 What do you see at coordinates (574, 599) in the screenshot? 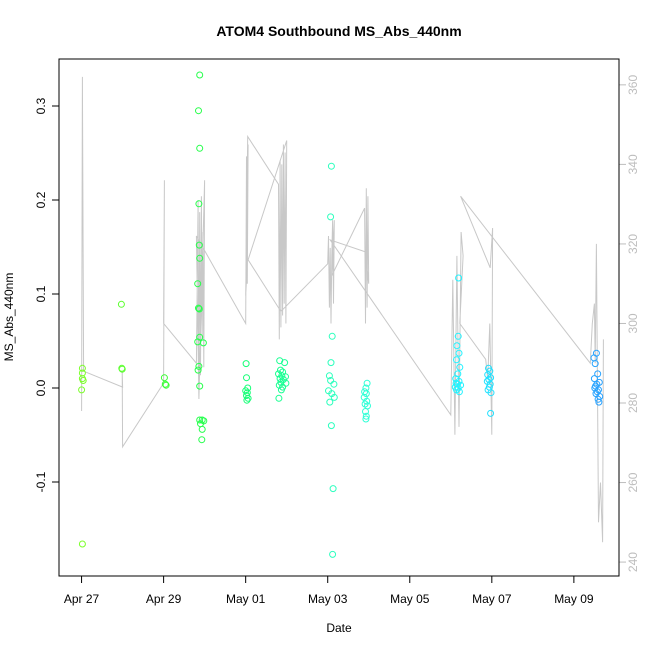
I see `x-tick-label: May 09` at bounding box center [574, 599].